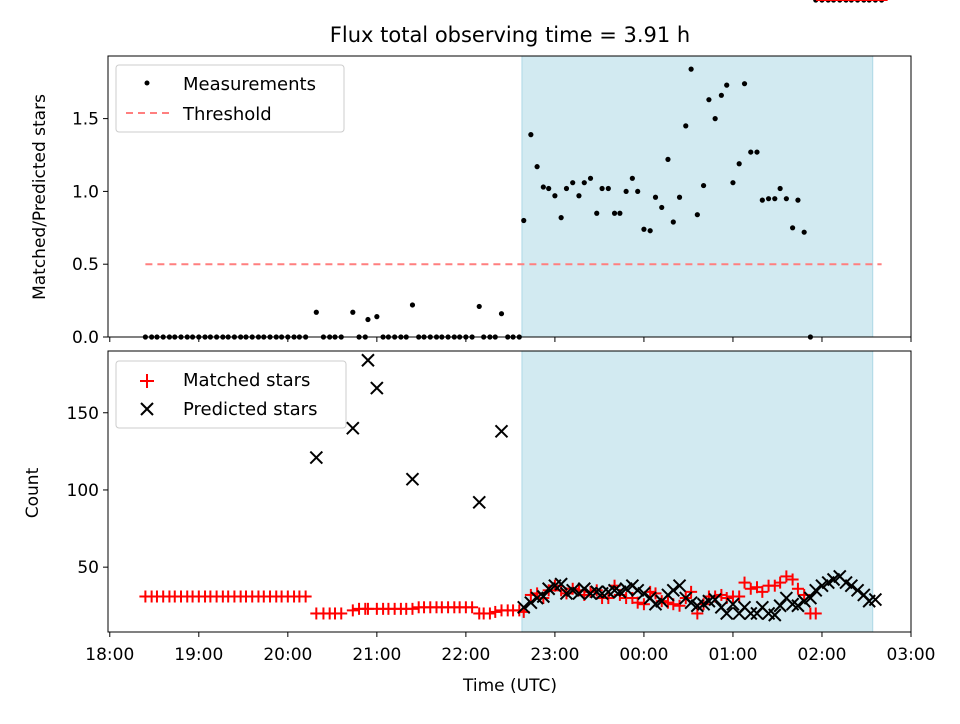  Describe the element at coordinates (230, 98) in the screenshot. I see `top-legend-box` at that location.